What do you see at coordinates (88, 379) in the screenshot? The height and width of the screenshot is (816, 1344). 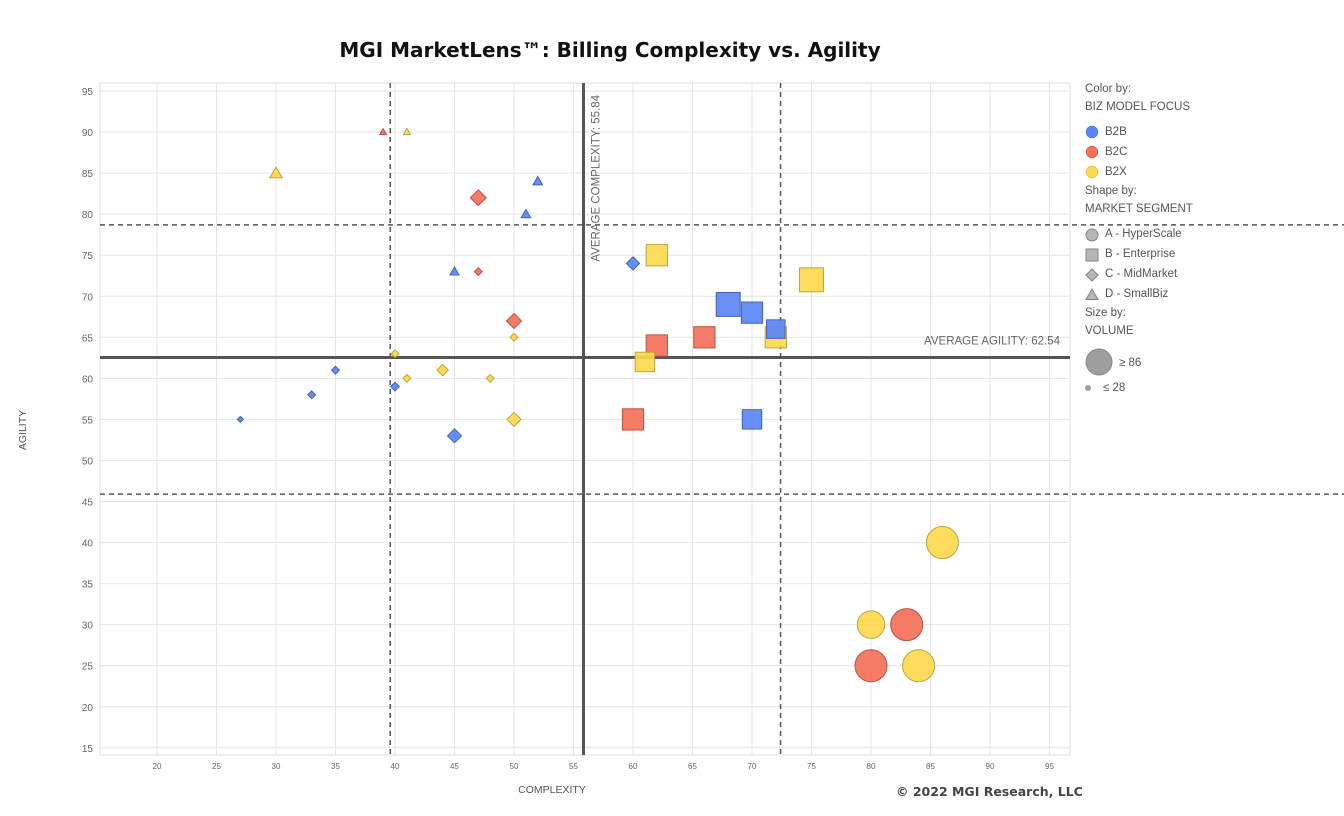 I see `y-tick-label: 60` at bounding box center [88, 379].